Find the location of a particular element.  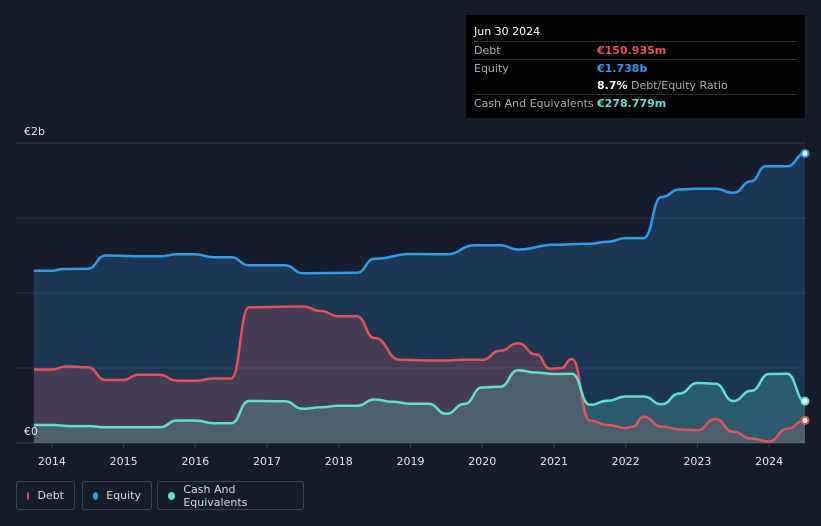

x-tick-label-2023: 2023 is located at coordinates (697, 461).